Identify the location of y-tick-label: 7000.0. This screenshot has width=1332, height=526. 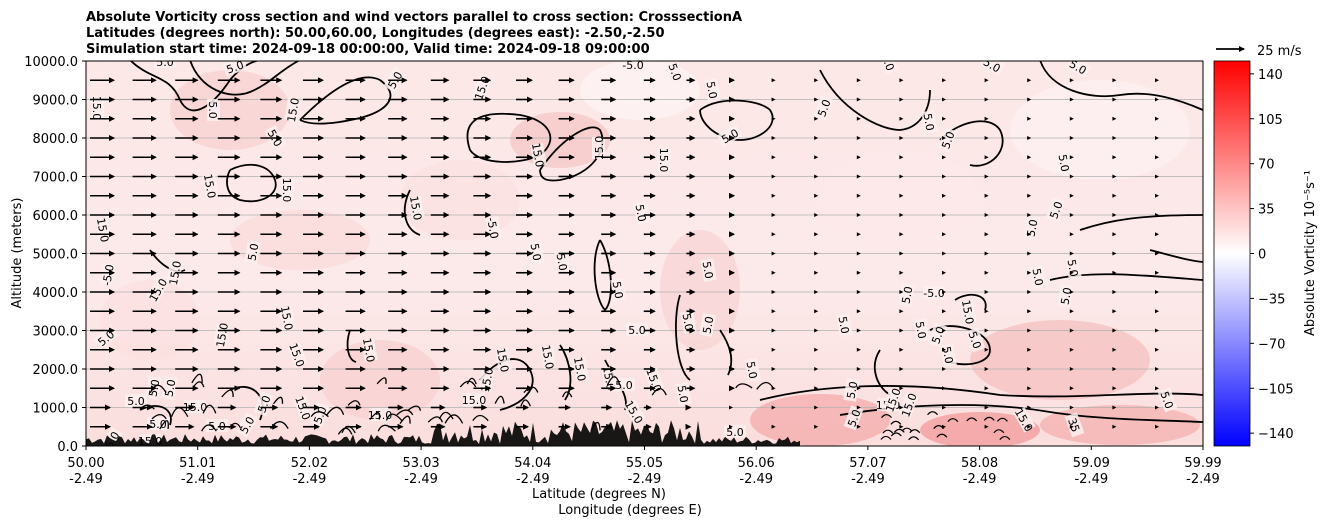
(56, 178).